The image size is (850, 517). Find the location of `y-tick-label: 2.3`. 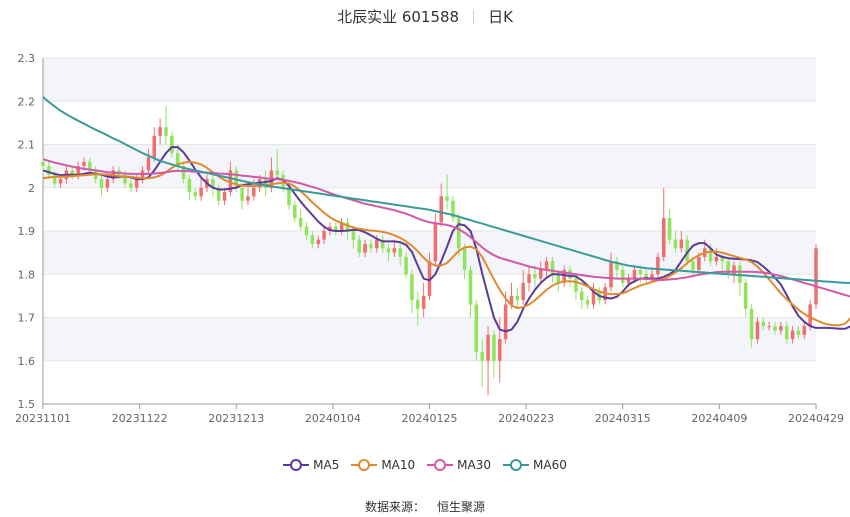

y-tick-label: 2.3 is located at coordinates (27, 58).